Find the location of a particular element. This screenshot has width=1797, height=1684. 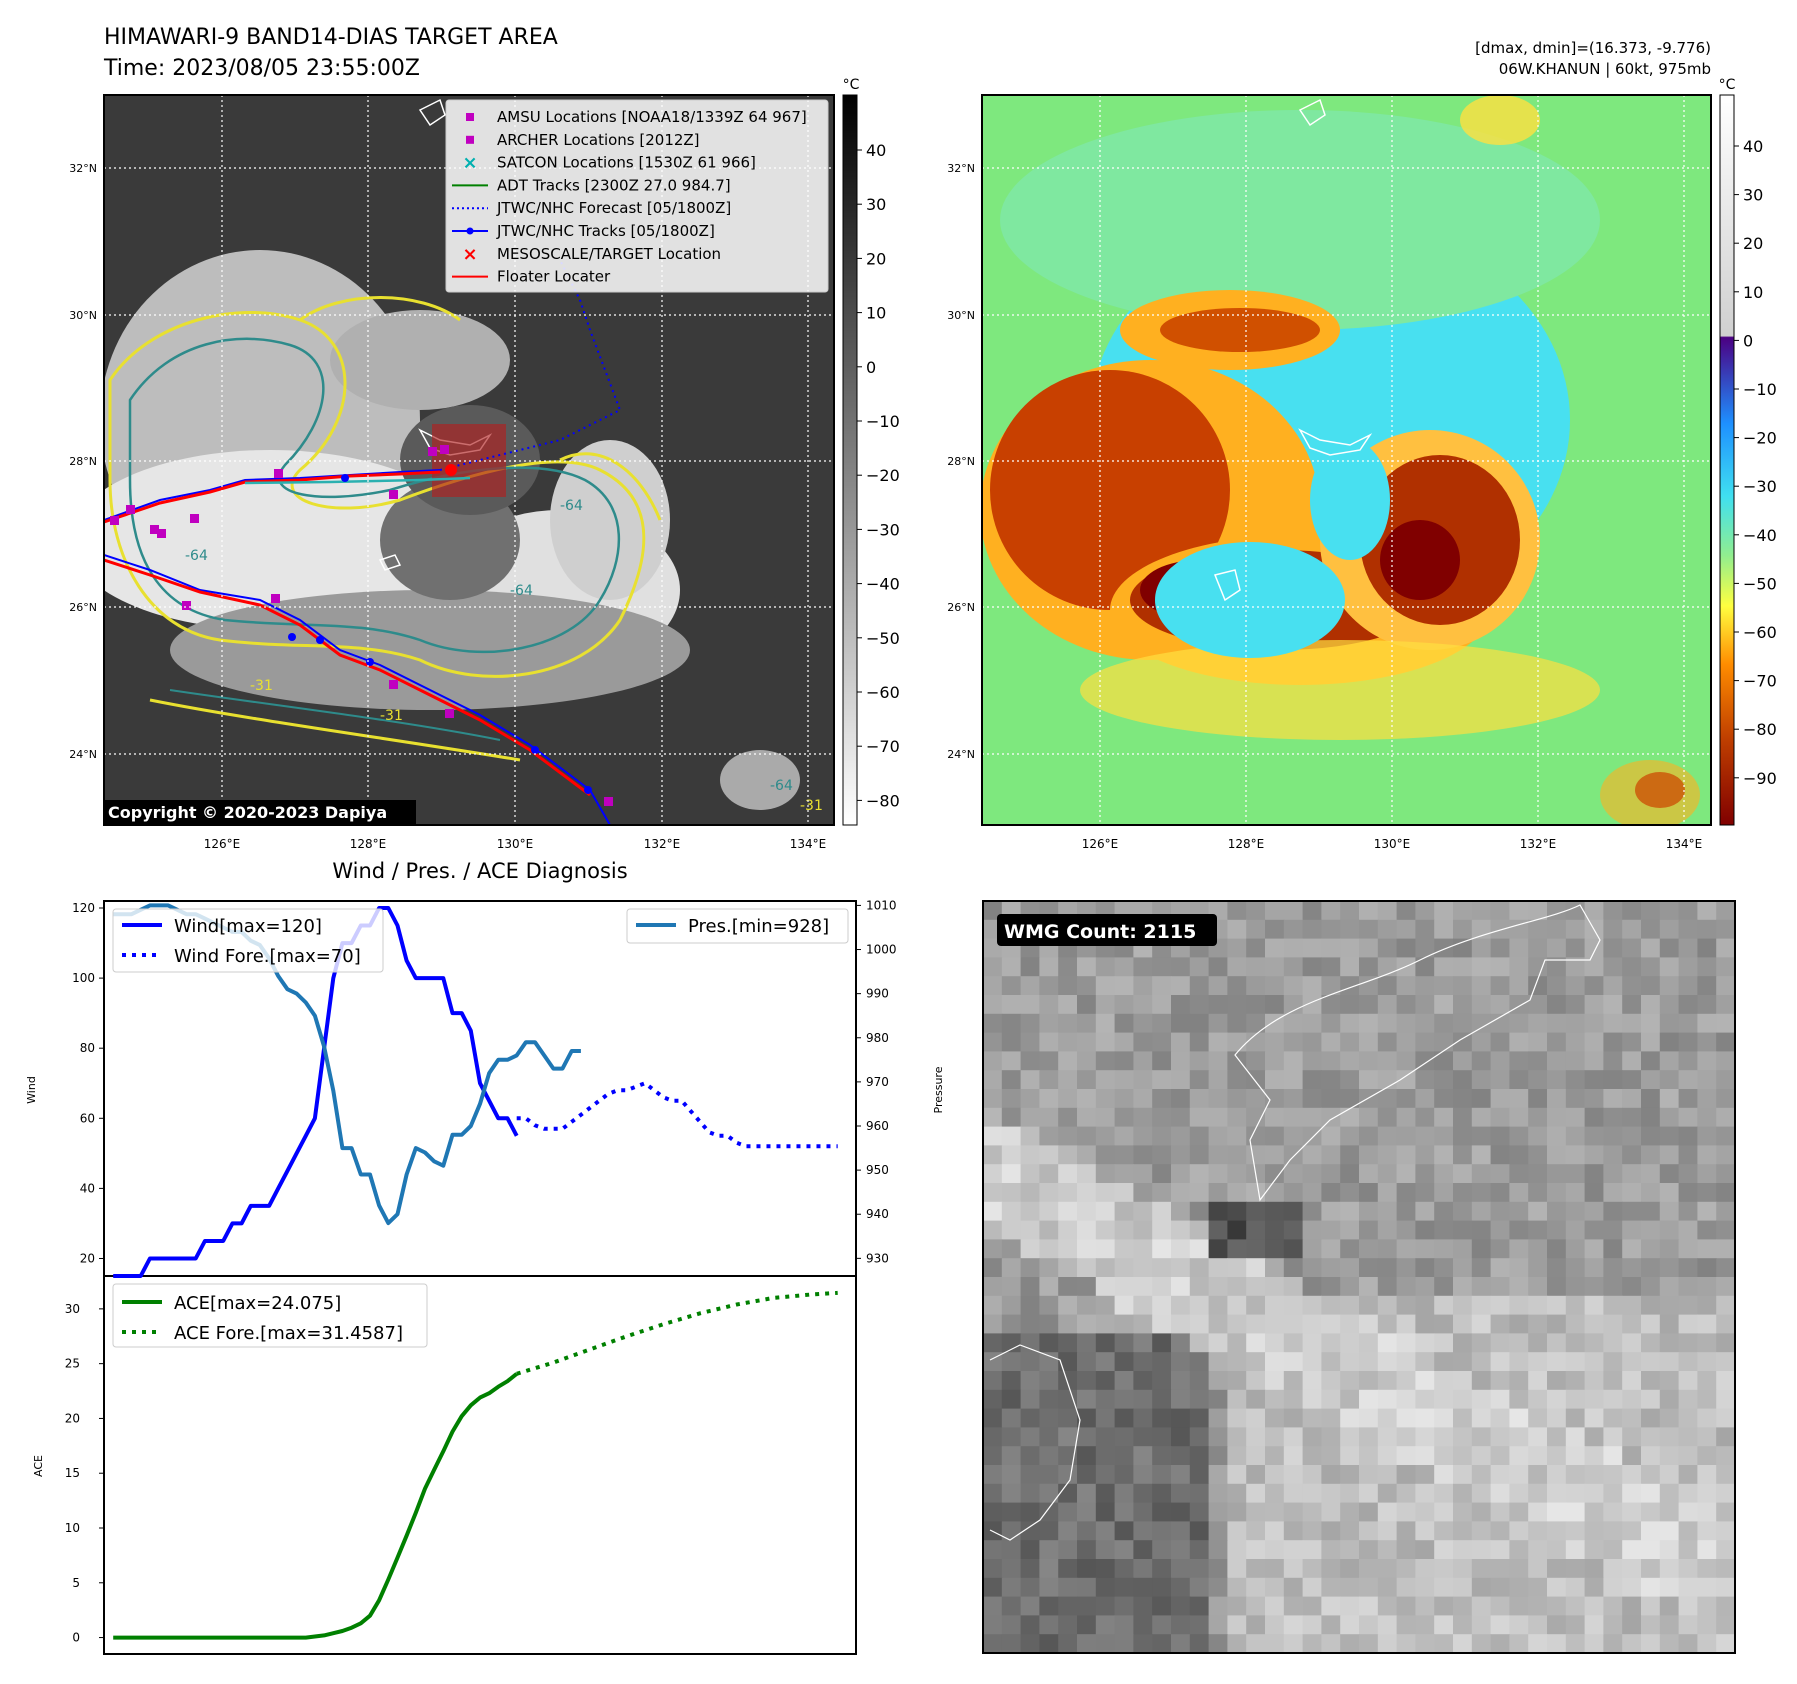

colorbar-tick-label: 40 is located at coordinates (1753, 146).